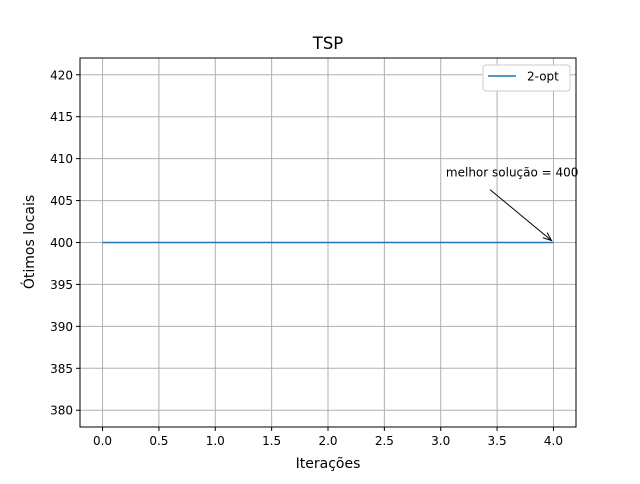 The width and height of the screenshot is (640, 484). I want to click on y-axis-label: Ótimos locais, so click(29, 242).